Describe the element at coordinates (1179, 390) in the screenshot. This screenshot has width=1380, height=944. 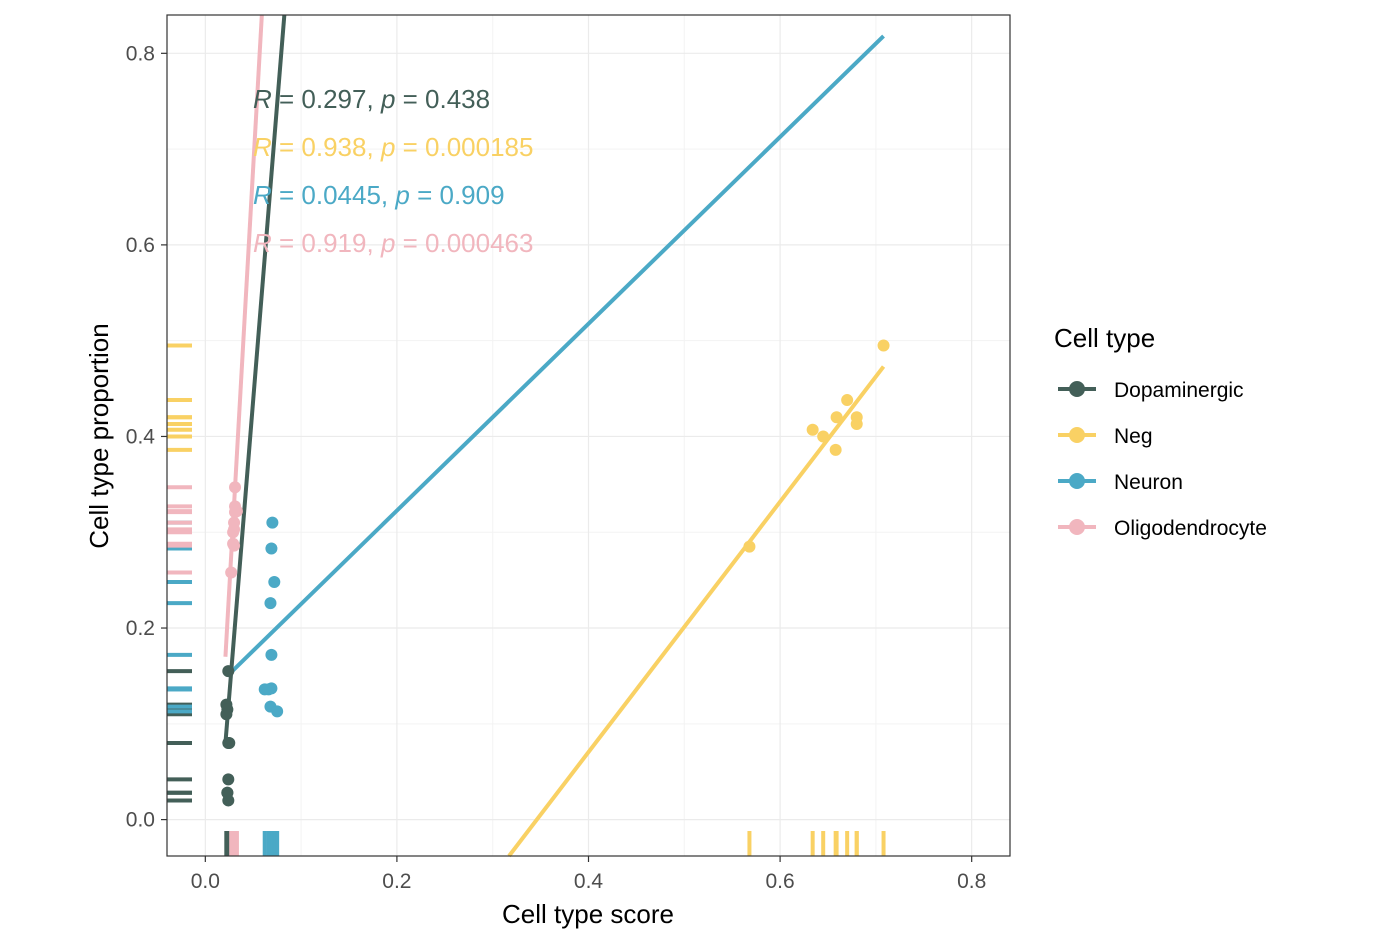
I see `legend-label: Dopaminergic` at that location.